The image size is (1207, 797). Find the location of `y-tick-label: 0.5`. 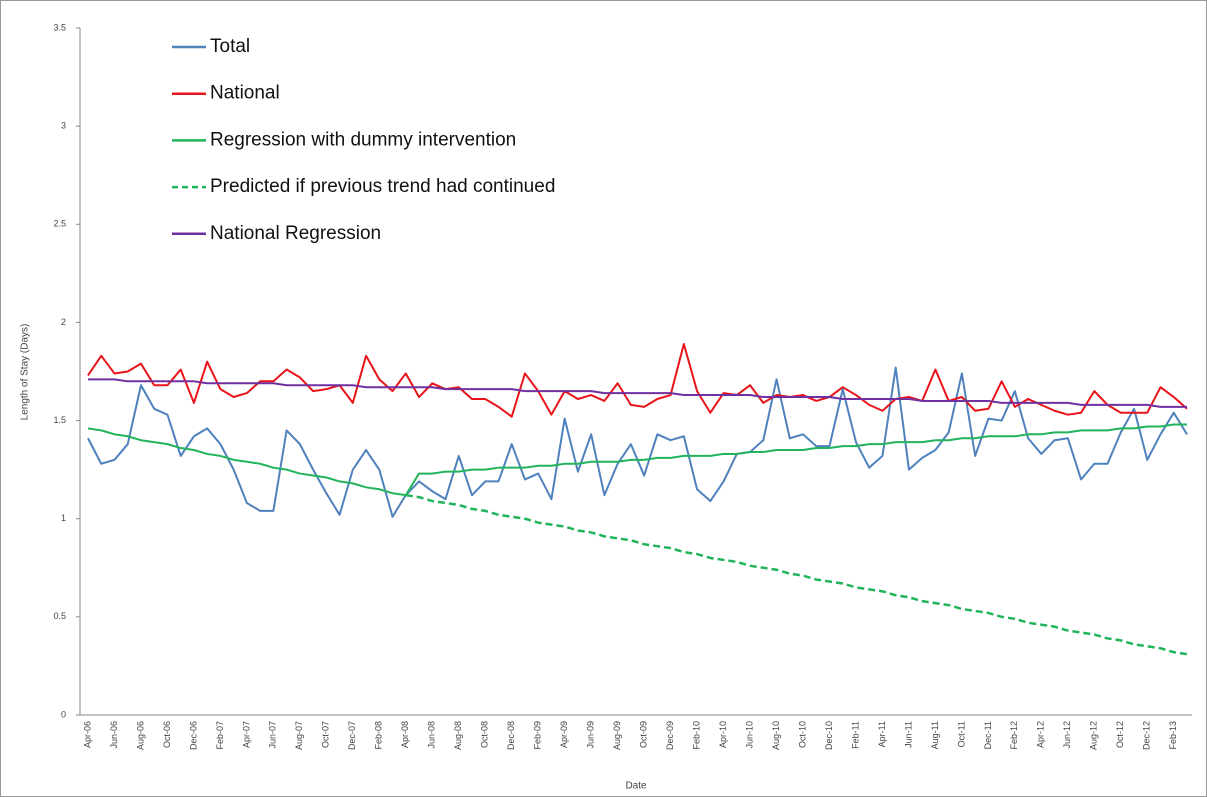

y-tick-label: 0.5 is located at coordinates (59, 616).